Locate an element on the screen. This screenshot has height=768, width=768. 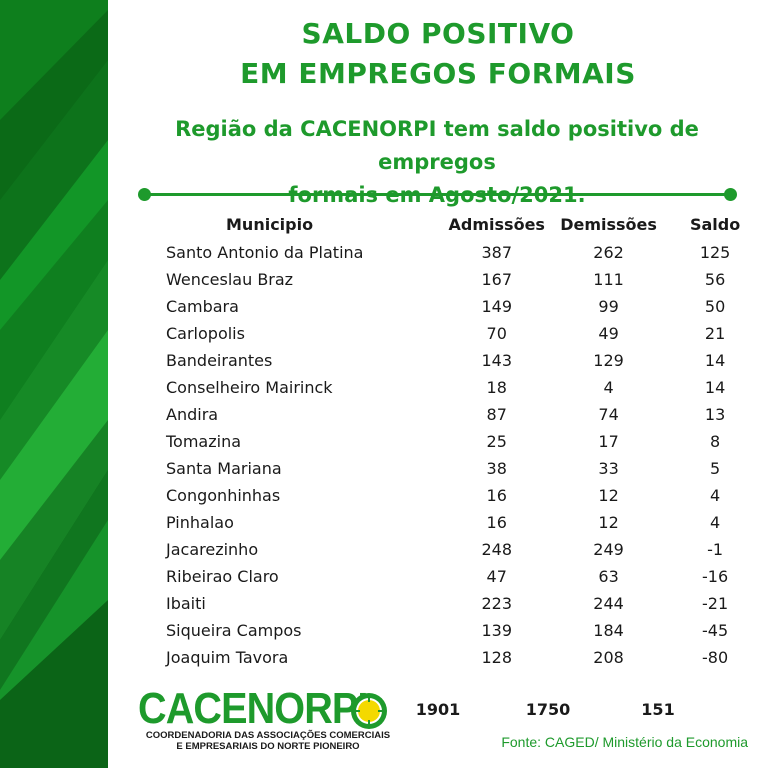
cell-demissoes: 249 is located at coordinates (608, 549).